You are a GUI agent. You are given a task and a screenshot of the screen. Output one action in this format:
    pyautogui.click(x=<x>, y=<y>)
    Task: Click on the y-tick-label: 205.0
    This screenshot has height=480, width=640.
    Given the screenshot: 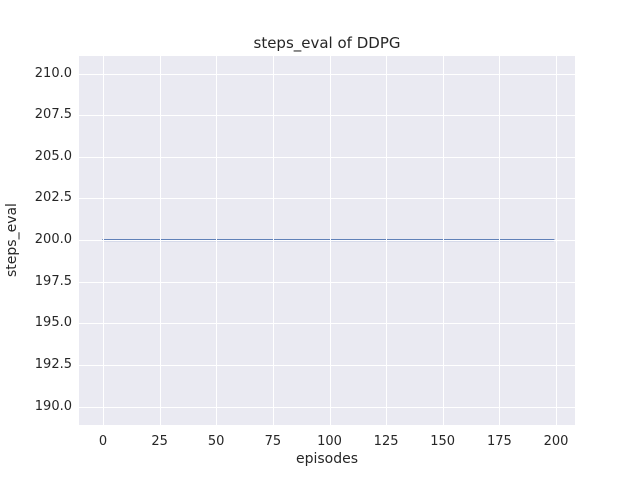 What is the action you would take?
    pyautogui.click(x=53, y=156)
    